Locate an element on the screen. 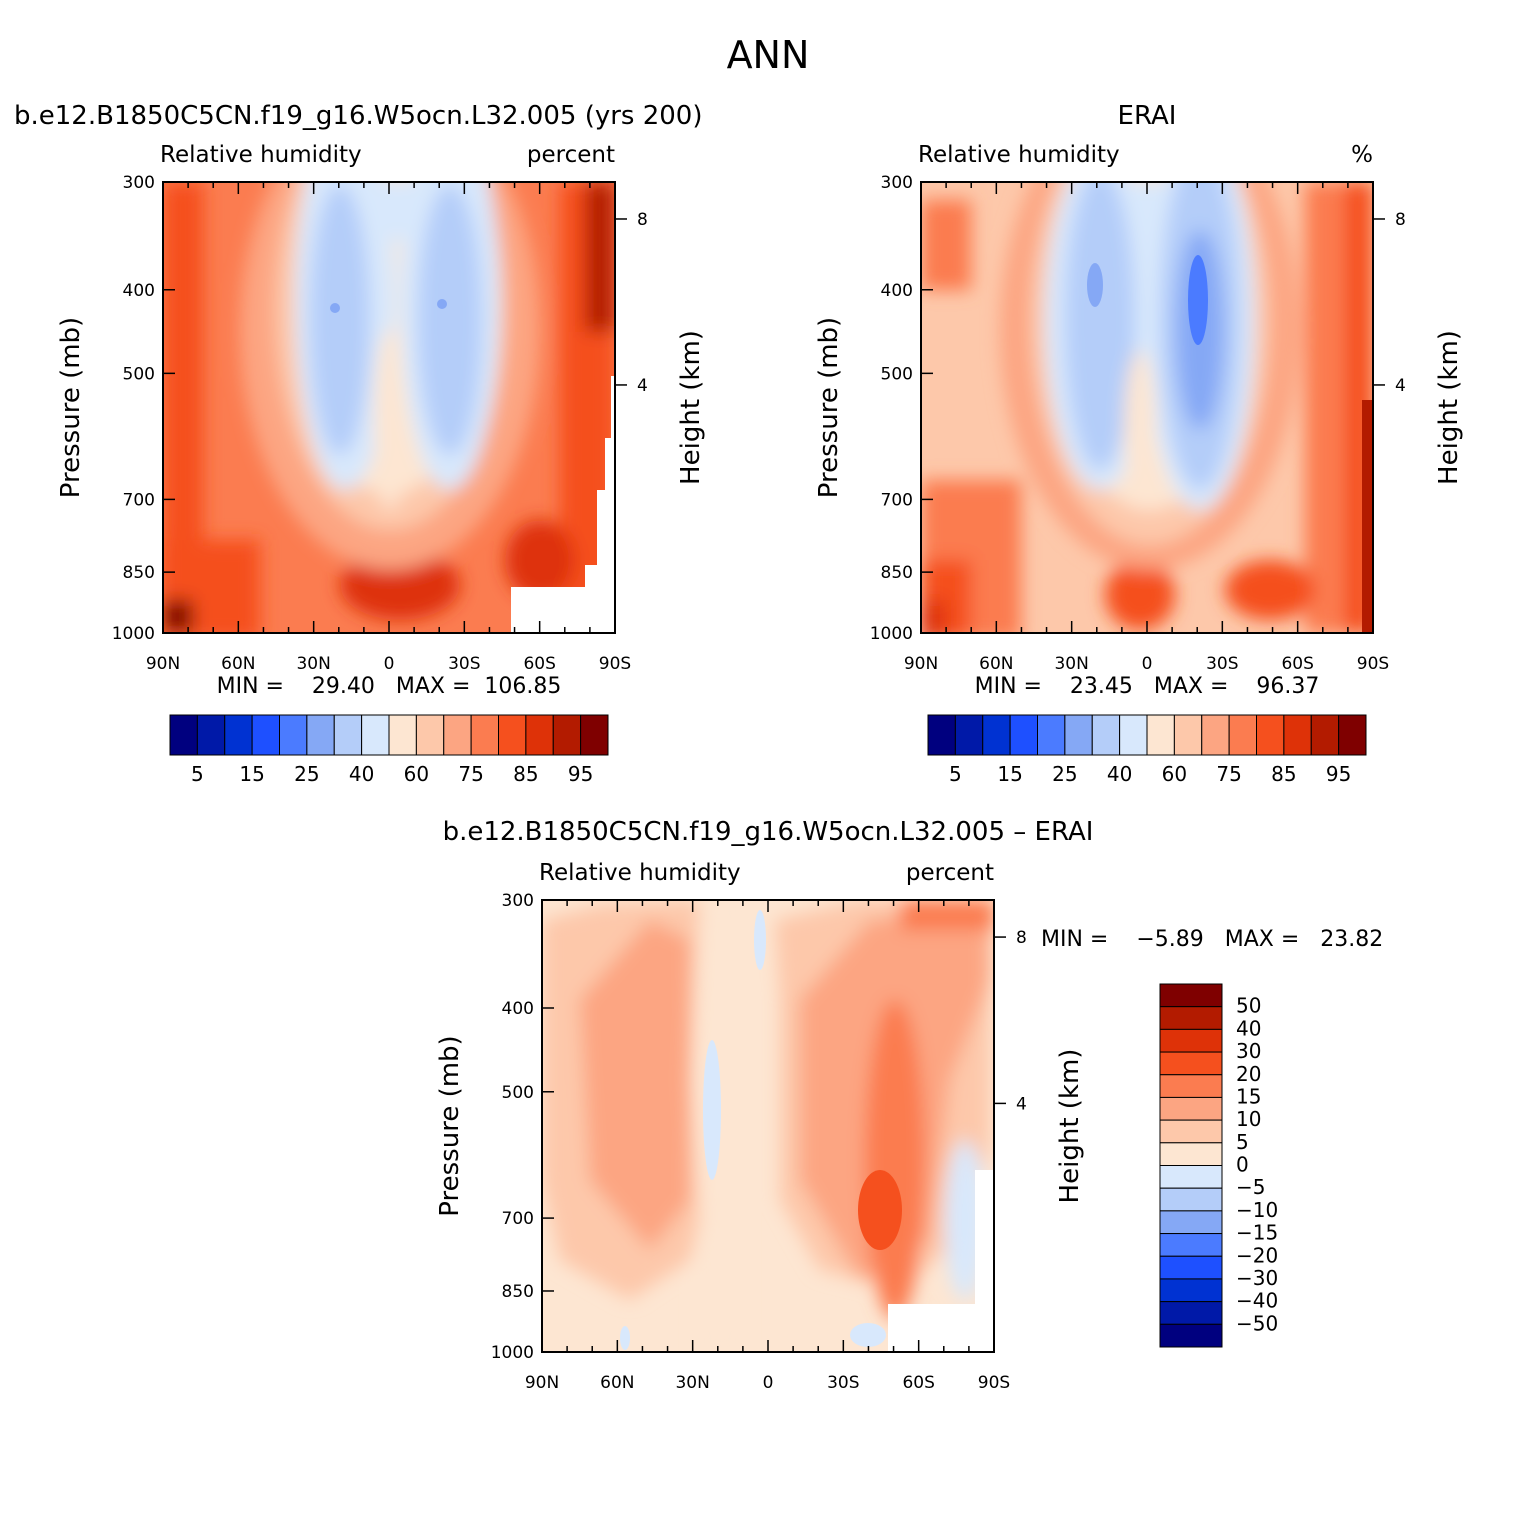 Image resolution: width=1535 pixels, height=1539 pixels. colorbar-label: −15 is located at coordinates (1257, 1233).